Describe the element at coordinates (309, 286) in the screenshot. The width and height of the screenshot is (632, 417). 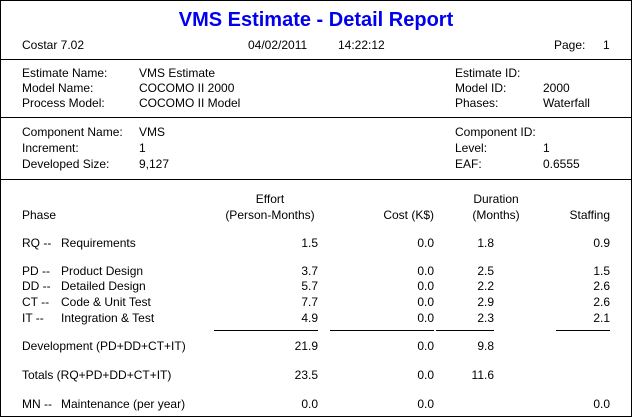
I see `effort-value: 5.7` at that location.